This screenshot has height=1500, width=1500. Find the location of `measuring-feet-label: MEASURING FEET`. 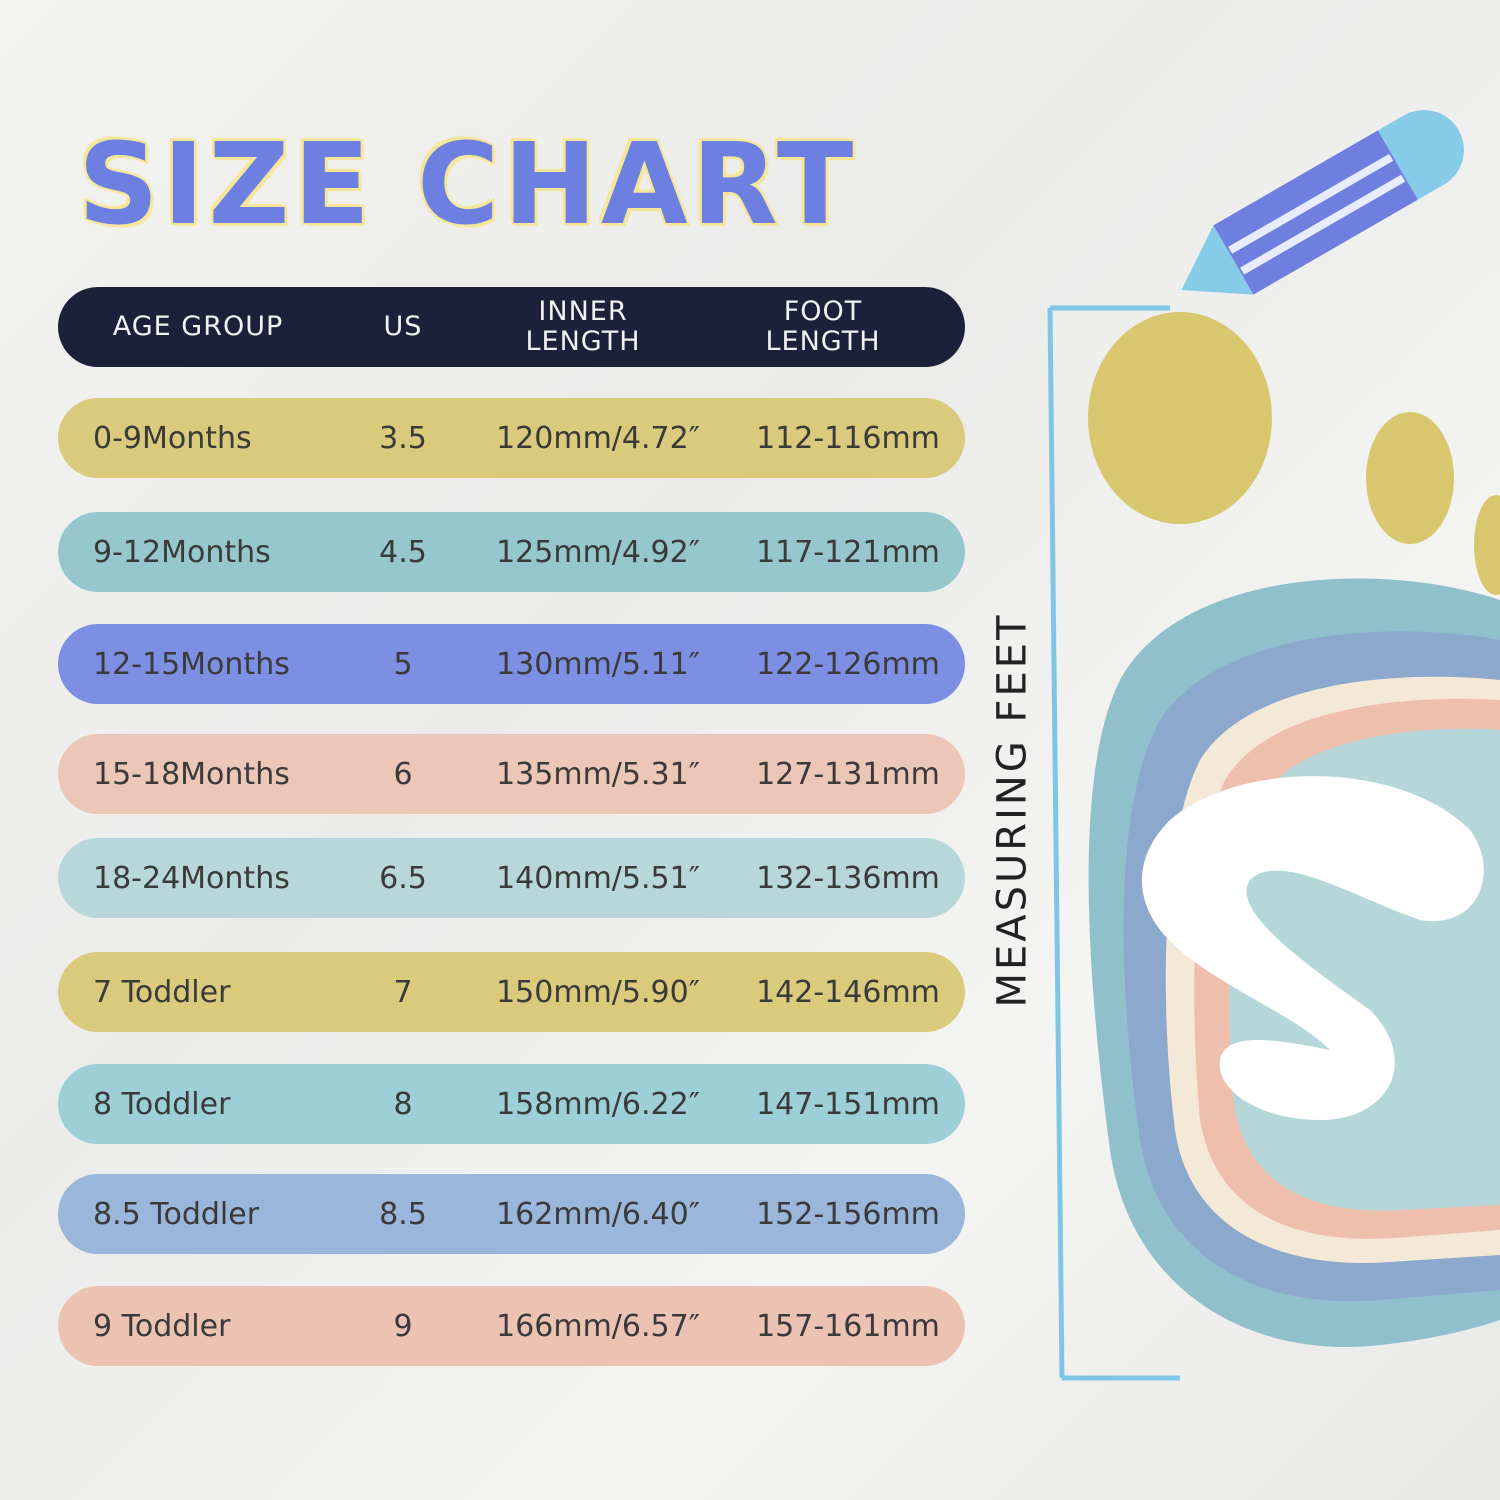

measuring-feet-label: MEASURING FEET is located at coordinates (1013, 810).